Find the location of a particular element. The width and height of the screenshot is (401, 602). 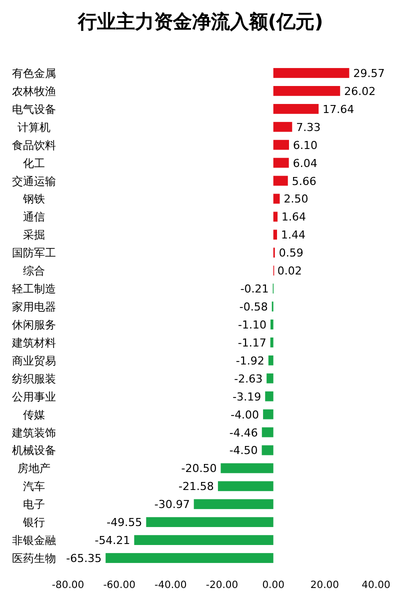

data-label: -0.21 is located at coordinates (254, 289).